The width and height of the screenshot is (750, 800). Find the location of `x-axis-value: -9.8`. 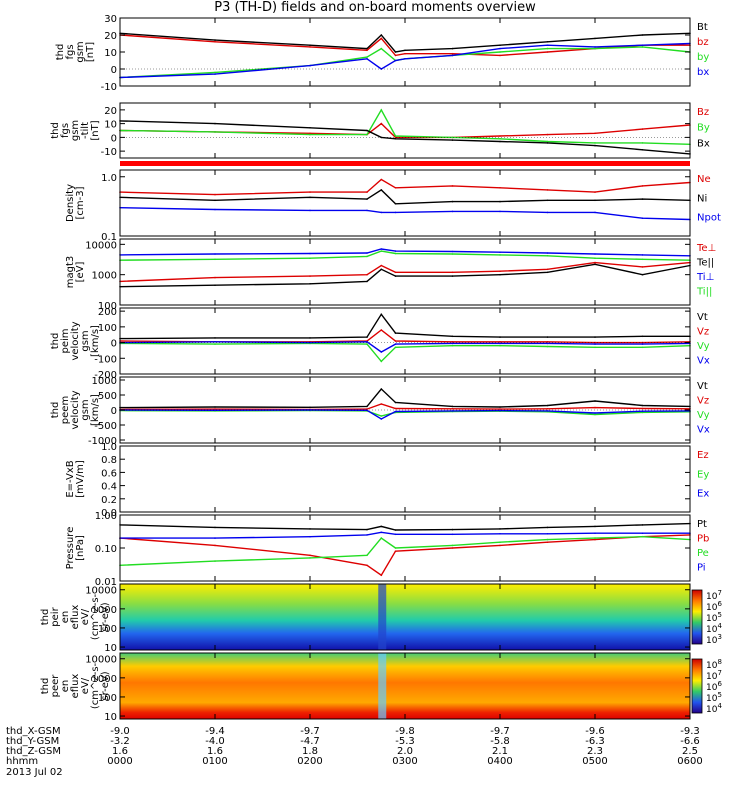

x-axis-value: -9.8 is located at coordinates (405, 731).